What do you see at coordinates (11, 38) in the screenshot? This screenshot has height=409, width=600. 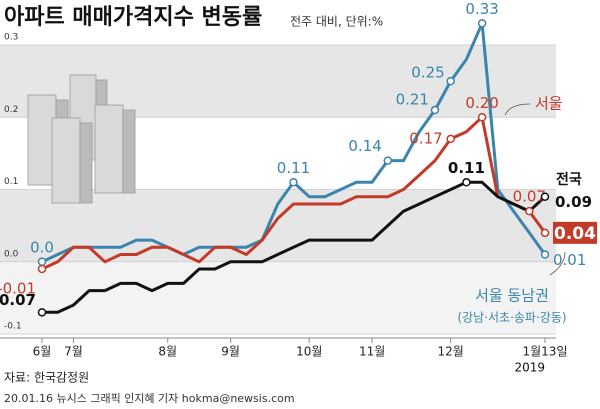 I see `y-tick-label: 0.3` at bounding box center [11, 38].